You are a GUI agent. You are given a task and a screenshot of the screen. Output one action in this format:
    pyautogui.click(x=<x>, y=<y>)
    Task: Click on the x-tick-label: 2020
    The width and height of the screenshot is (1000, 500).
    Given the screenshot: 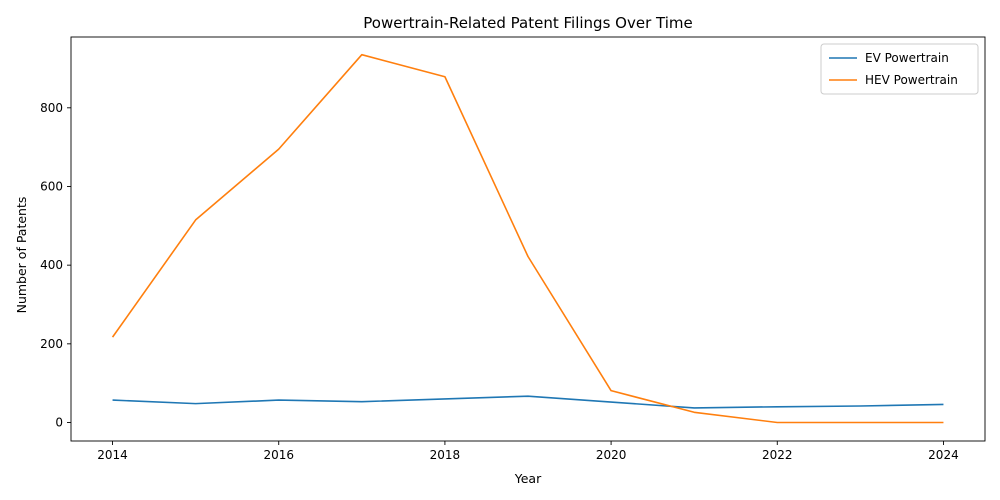 What is the action you would take?
    pyautogui.click(x=611, y=455)
    